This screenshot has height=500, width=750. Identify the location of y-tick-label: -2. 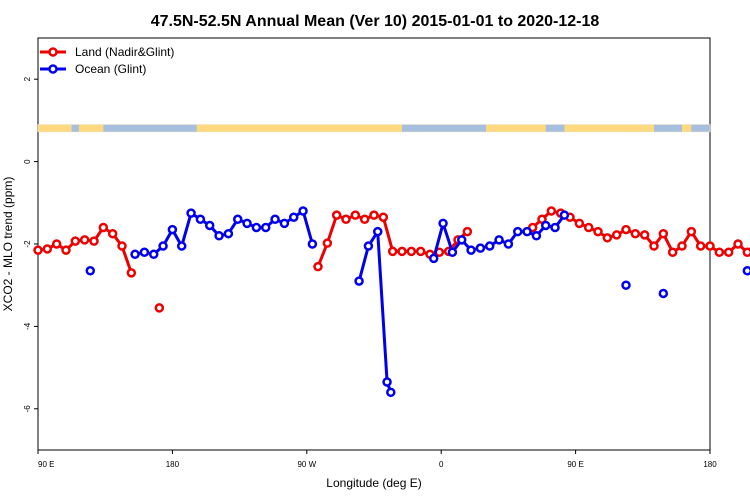
(27, 244).